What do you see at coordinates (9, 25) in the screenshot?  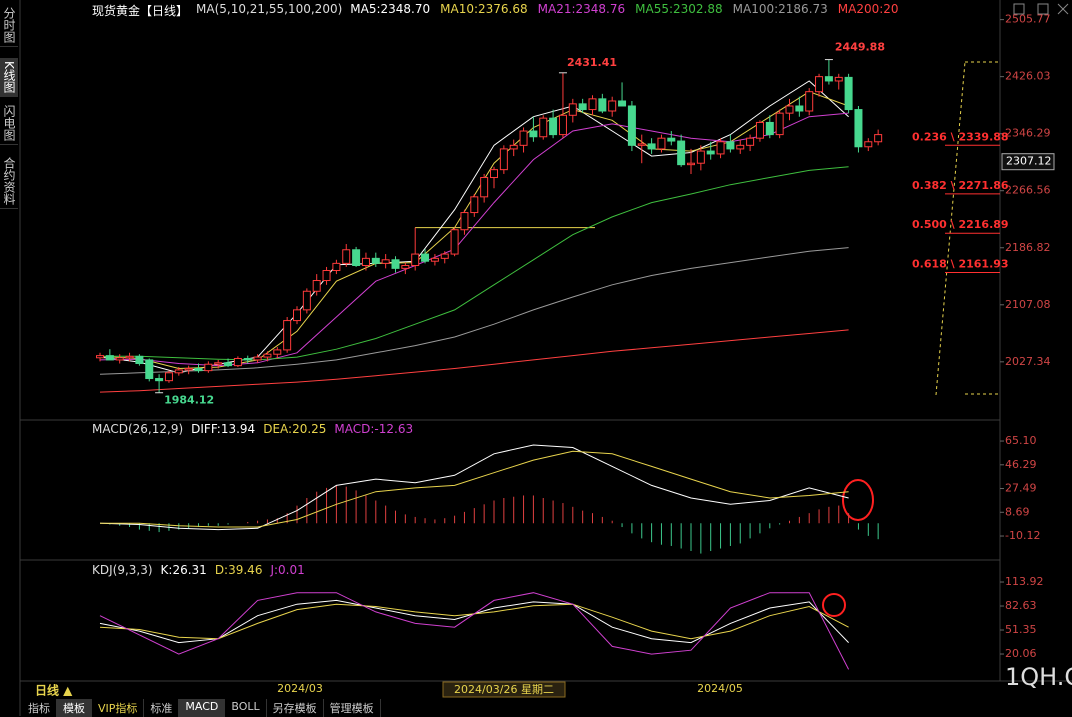 I see `side-tab: 分时图` at bounding box center [9, 25].